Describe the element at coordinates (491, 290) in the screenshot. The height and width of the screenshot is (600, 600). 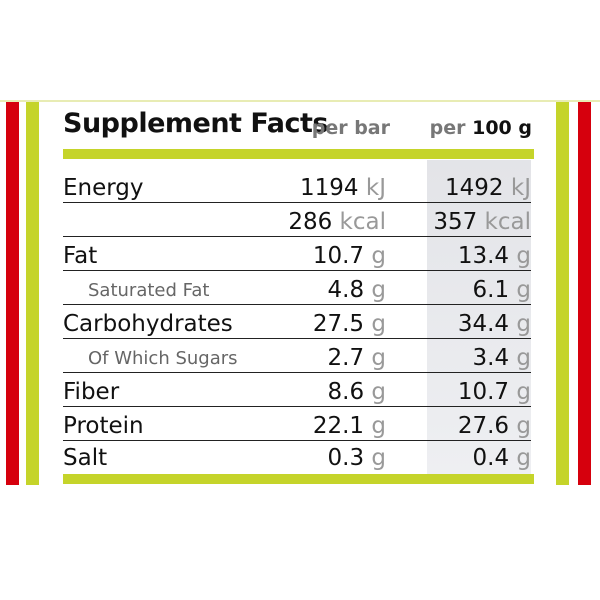
I see `amount: 6.1` at that location.